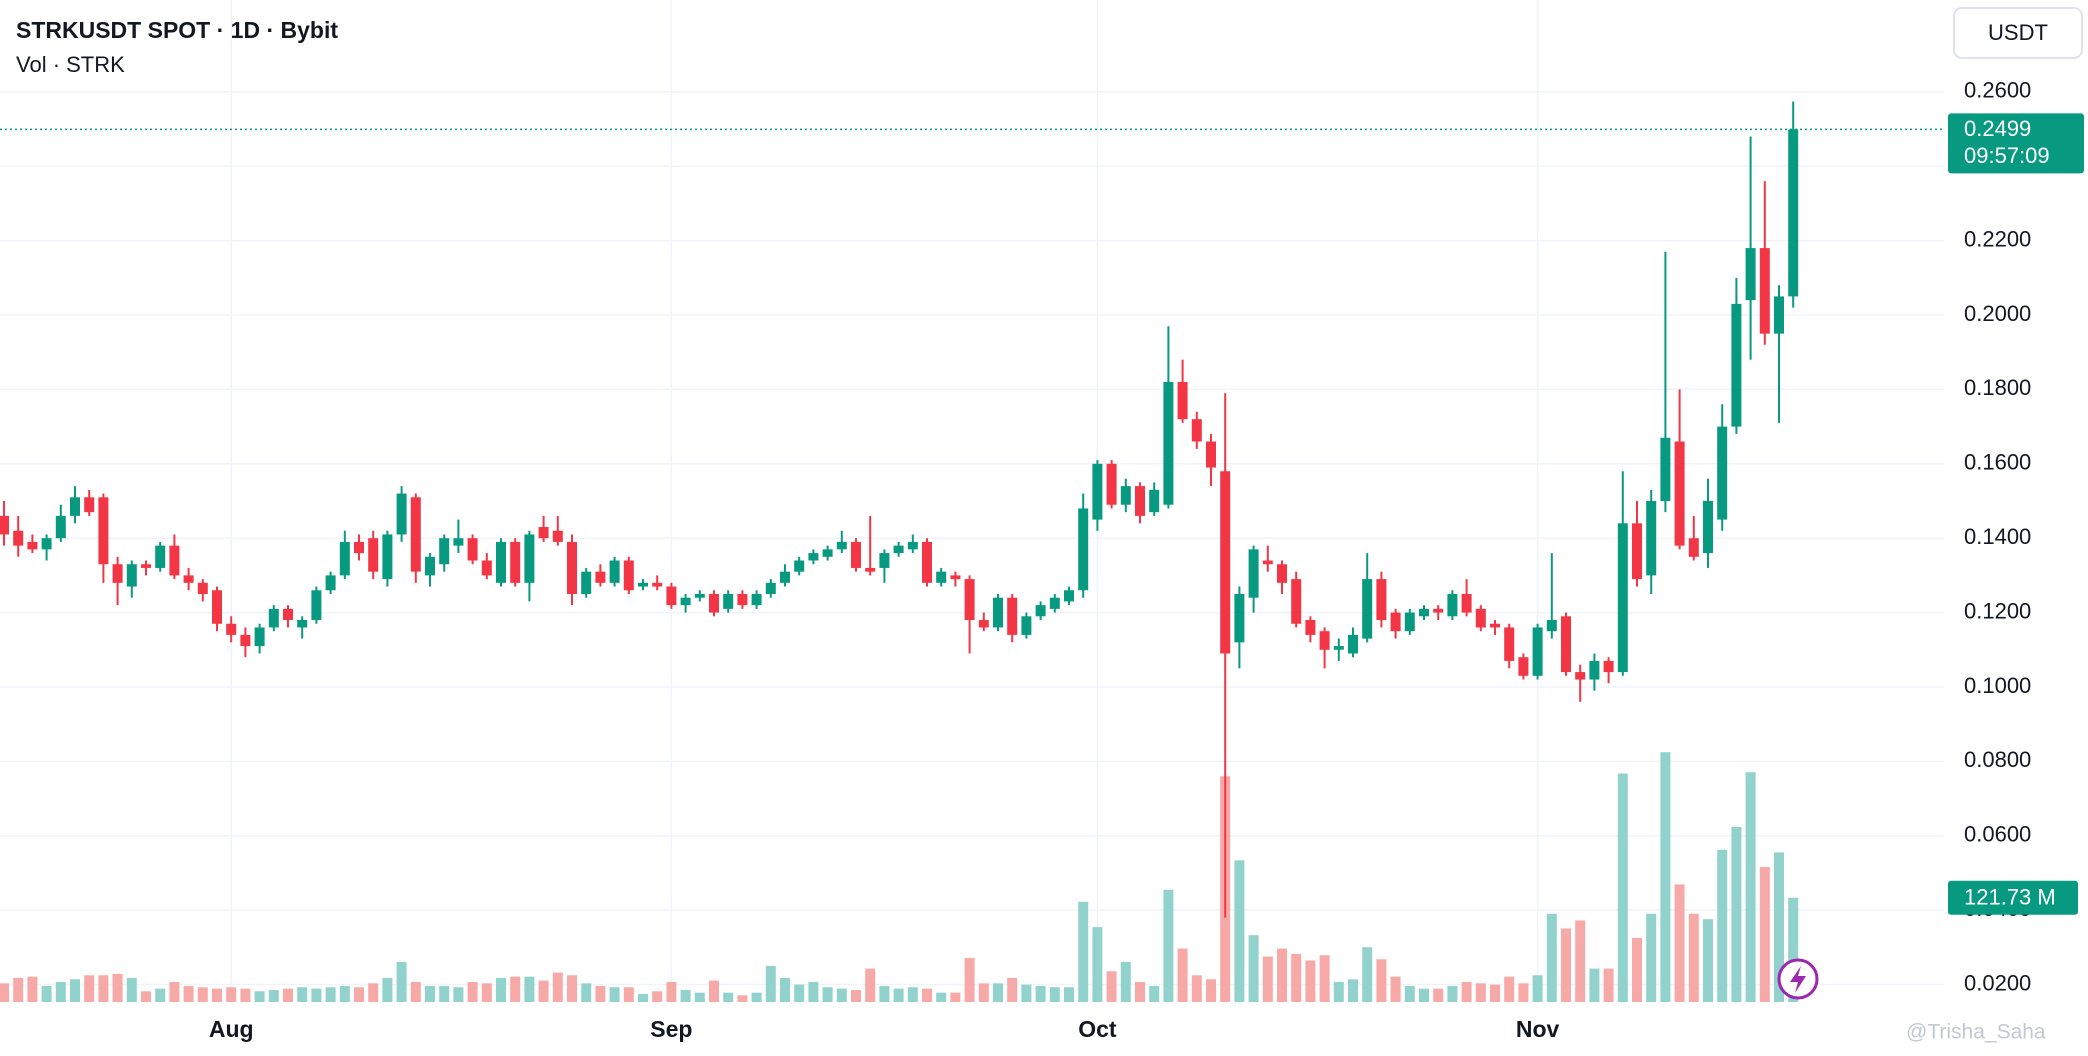  Describe the element at coordinates (1997, 238) in the screenshot. I see `y-tick-label: 0.2200` at that location.